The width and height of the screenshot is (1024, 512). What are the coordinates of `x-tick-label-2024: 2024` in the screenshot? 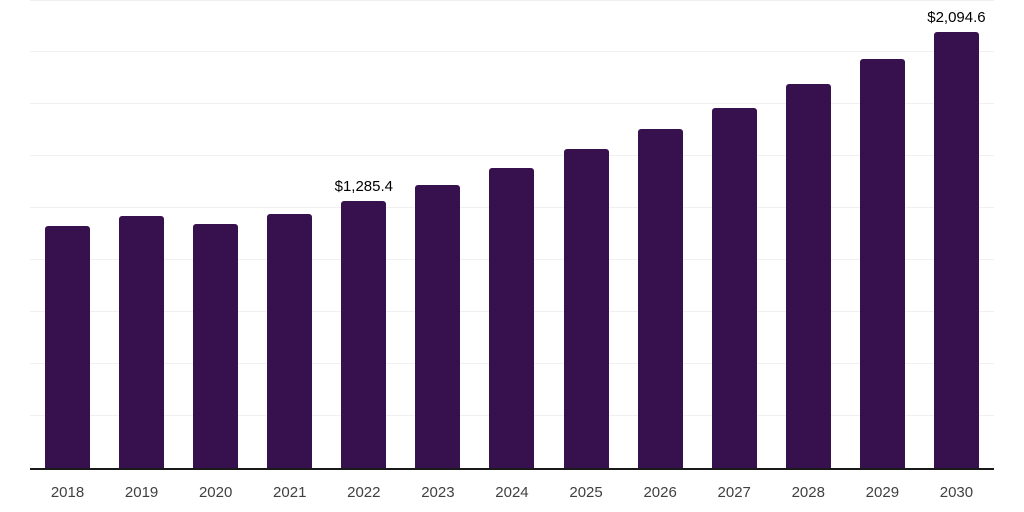 It's located at (512, 492).